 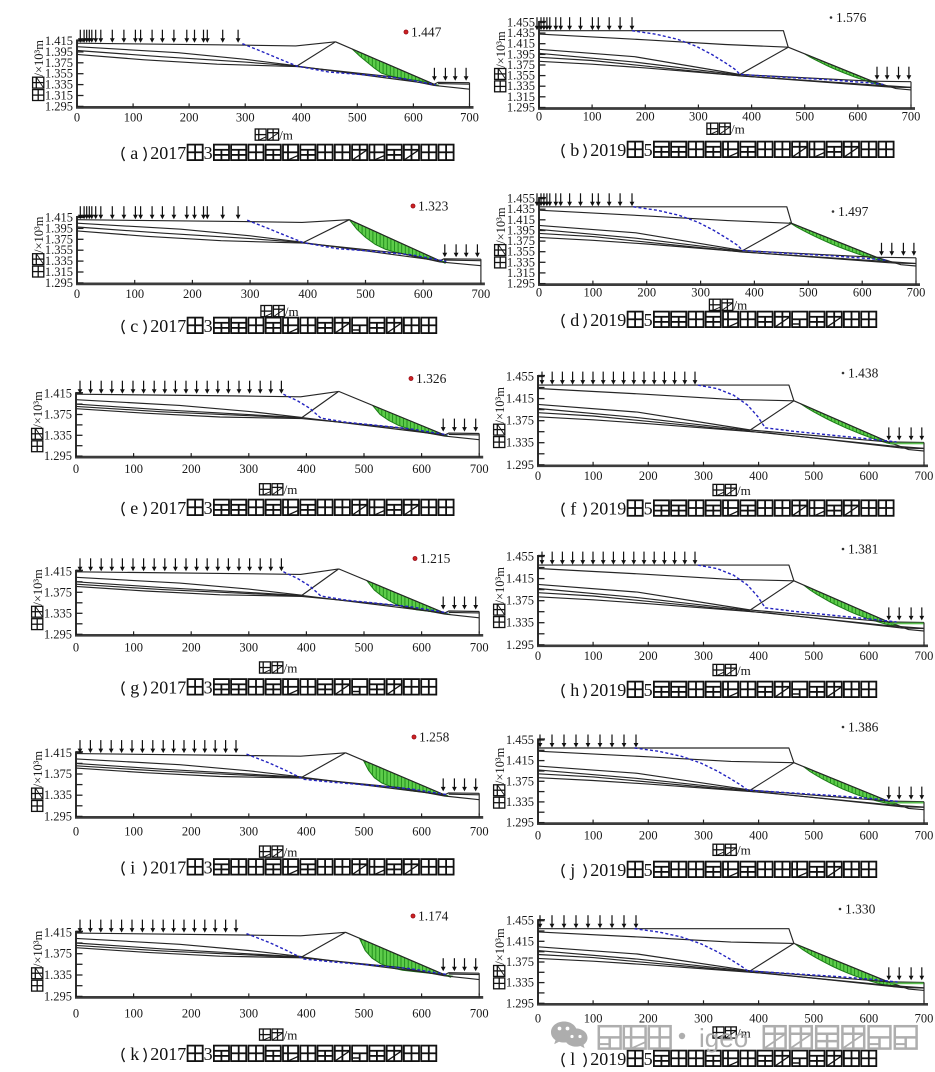 What do you see at coordinates (574, 150) in the screenshot?
I see `svg-text: b` at bounding box center [574, 150].